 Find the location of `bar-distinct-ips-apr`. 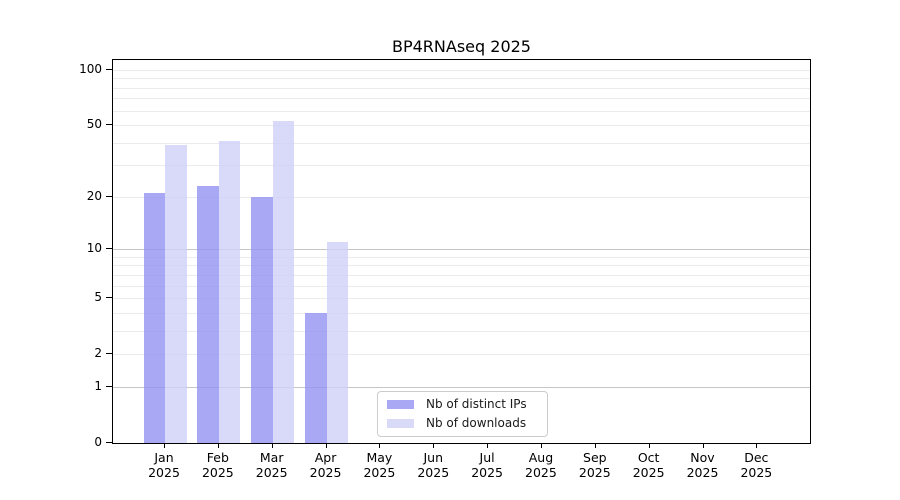

bar-distinct-ips-apr is located at coordinates (316, 377).